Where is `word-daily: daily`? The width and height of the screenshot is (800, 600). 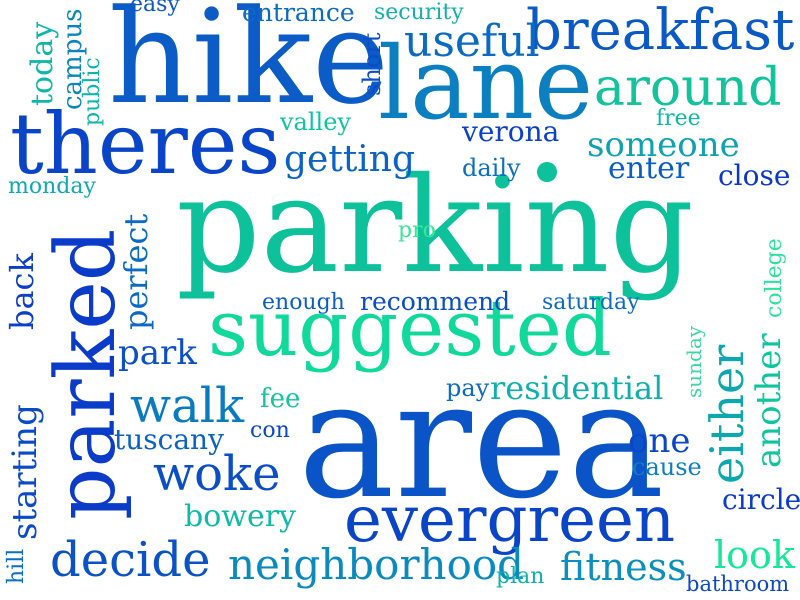
word-daily: daily is located at coordinates (491, 168).